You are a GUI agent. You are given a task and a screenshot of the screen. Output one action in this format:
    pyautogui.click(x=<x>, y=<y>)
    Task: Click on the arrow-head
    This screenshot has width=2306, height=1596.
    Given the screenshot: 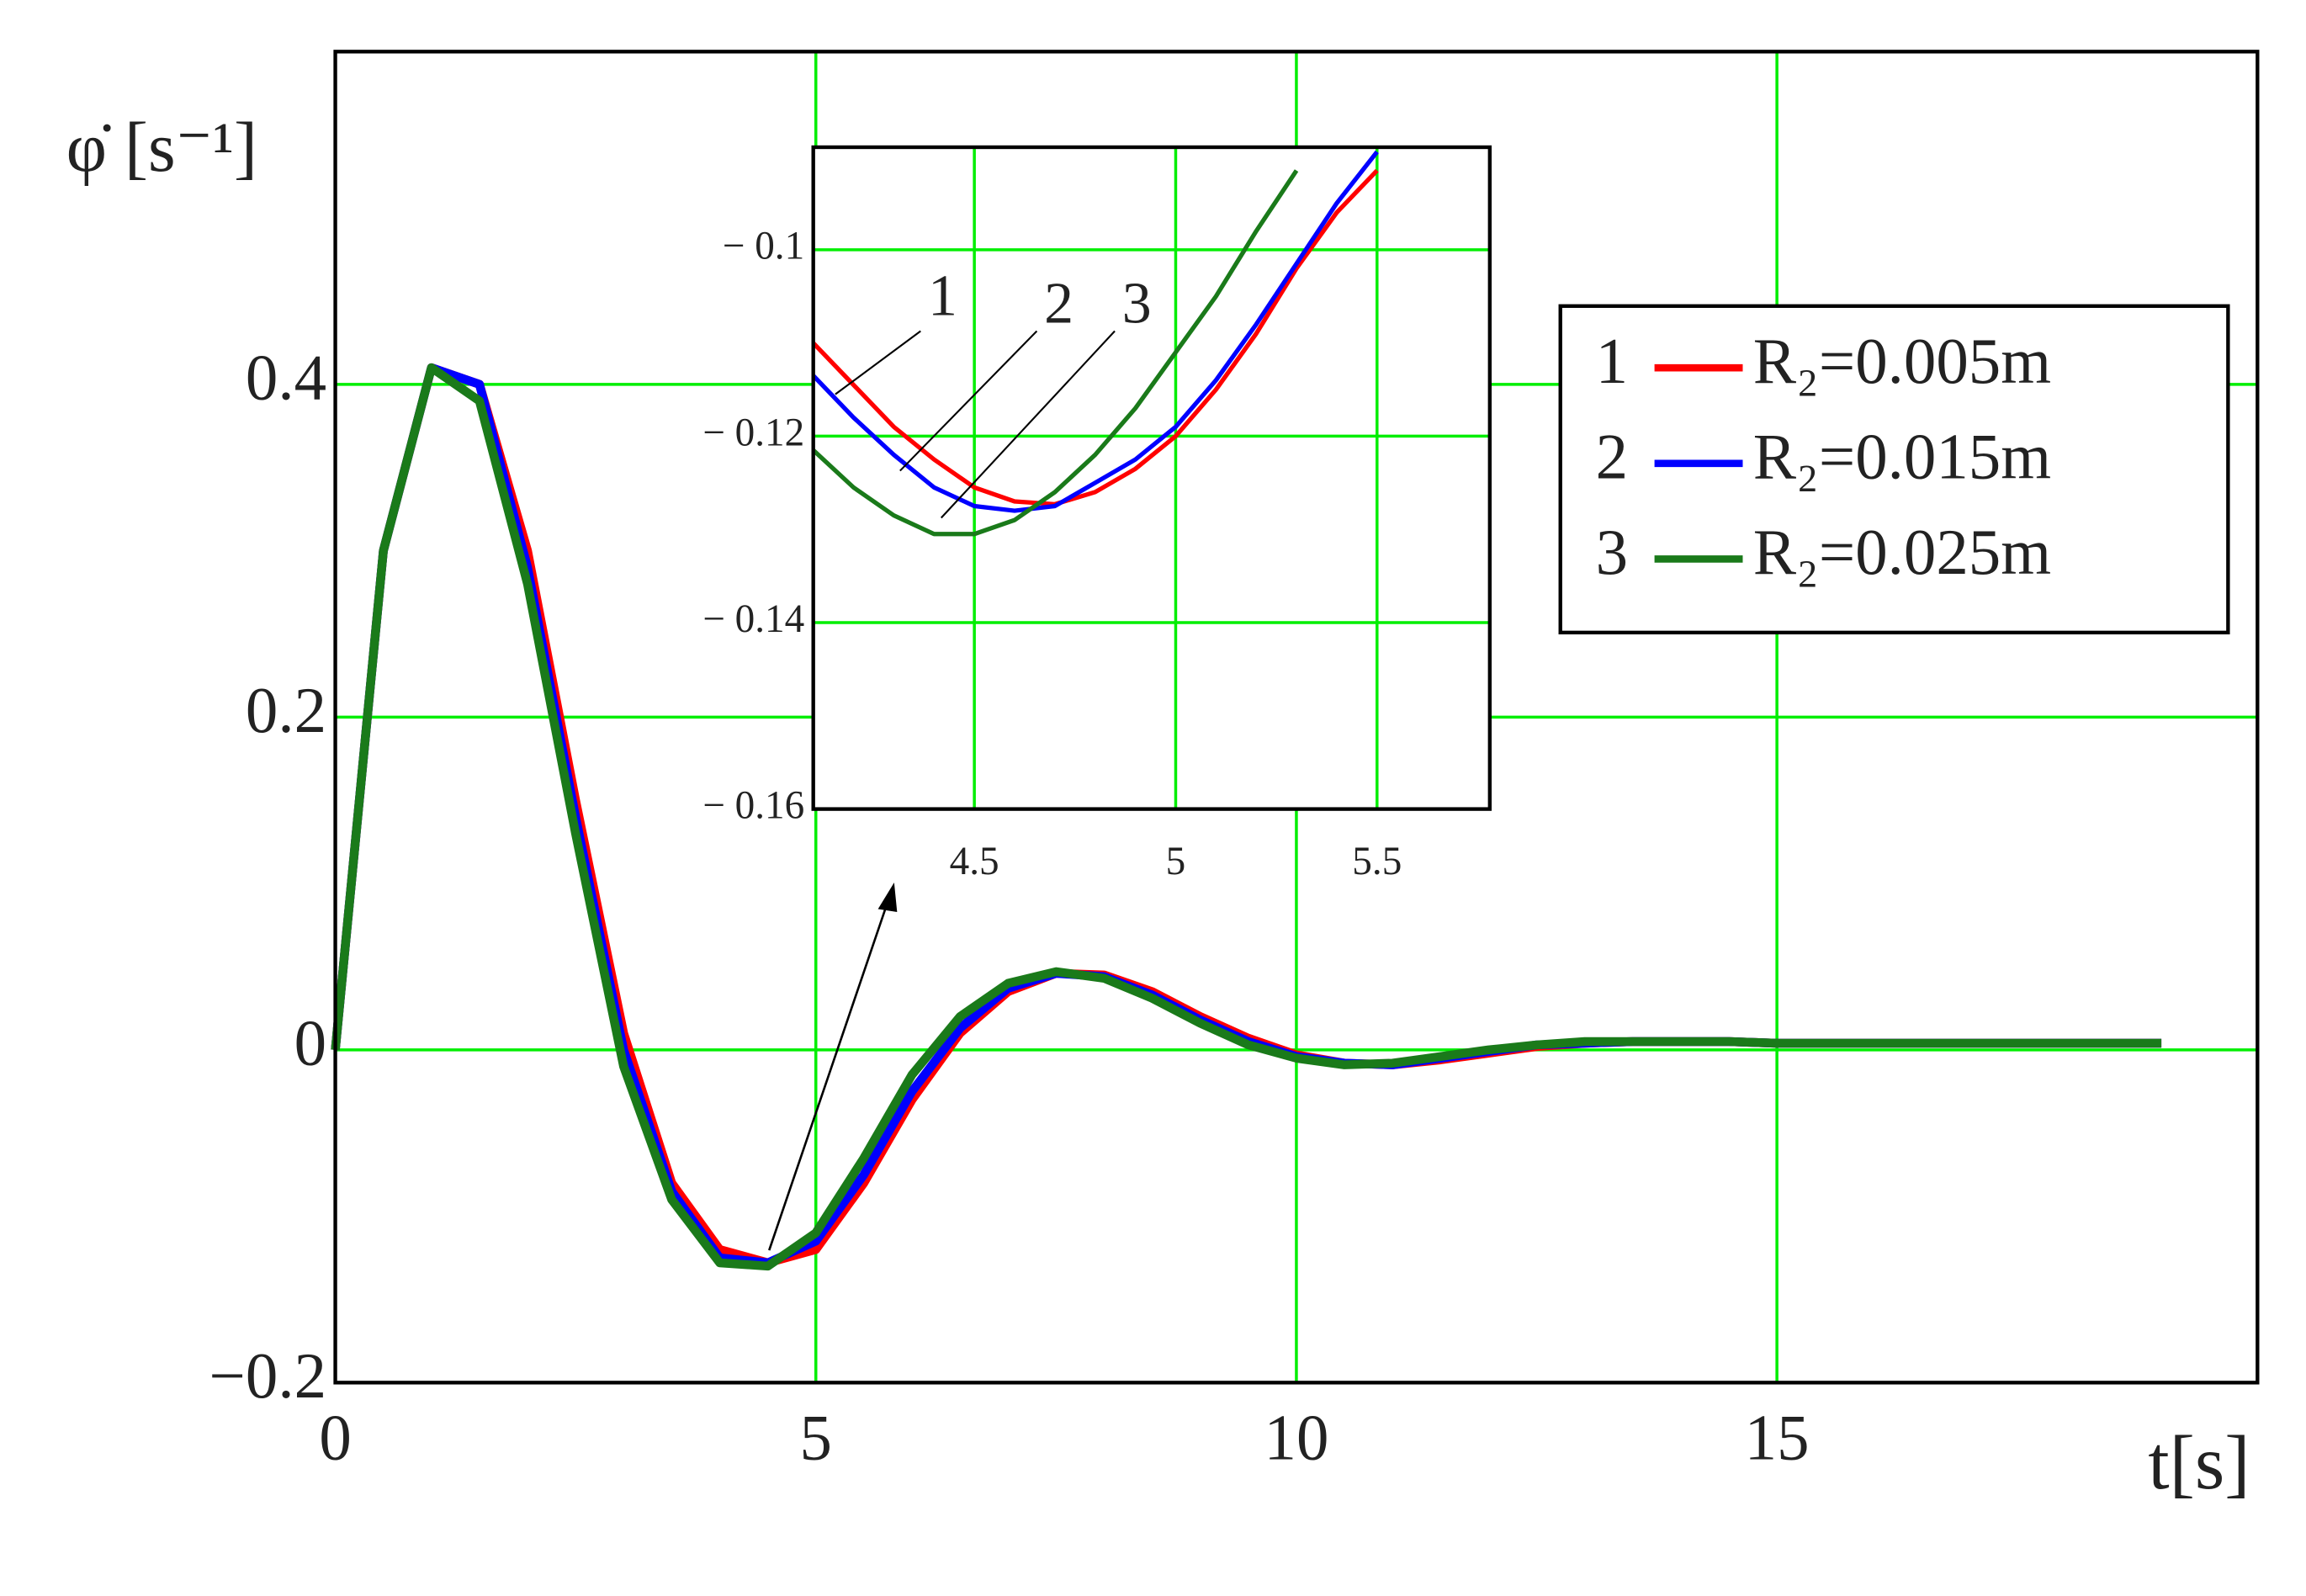 What is the action you would take?
    pyautogui.click(x=887, y=897)
    